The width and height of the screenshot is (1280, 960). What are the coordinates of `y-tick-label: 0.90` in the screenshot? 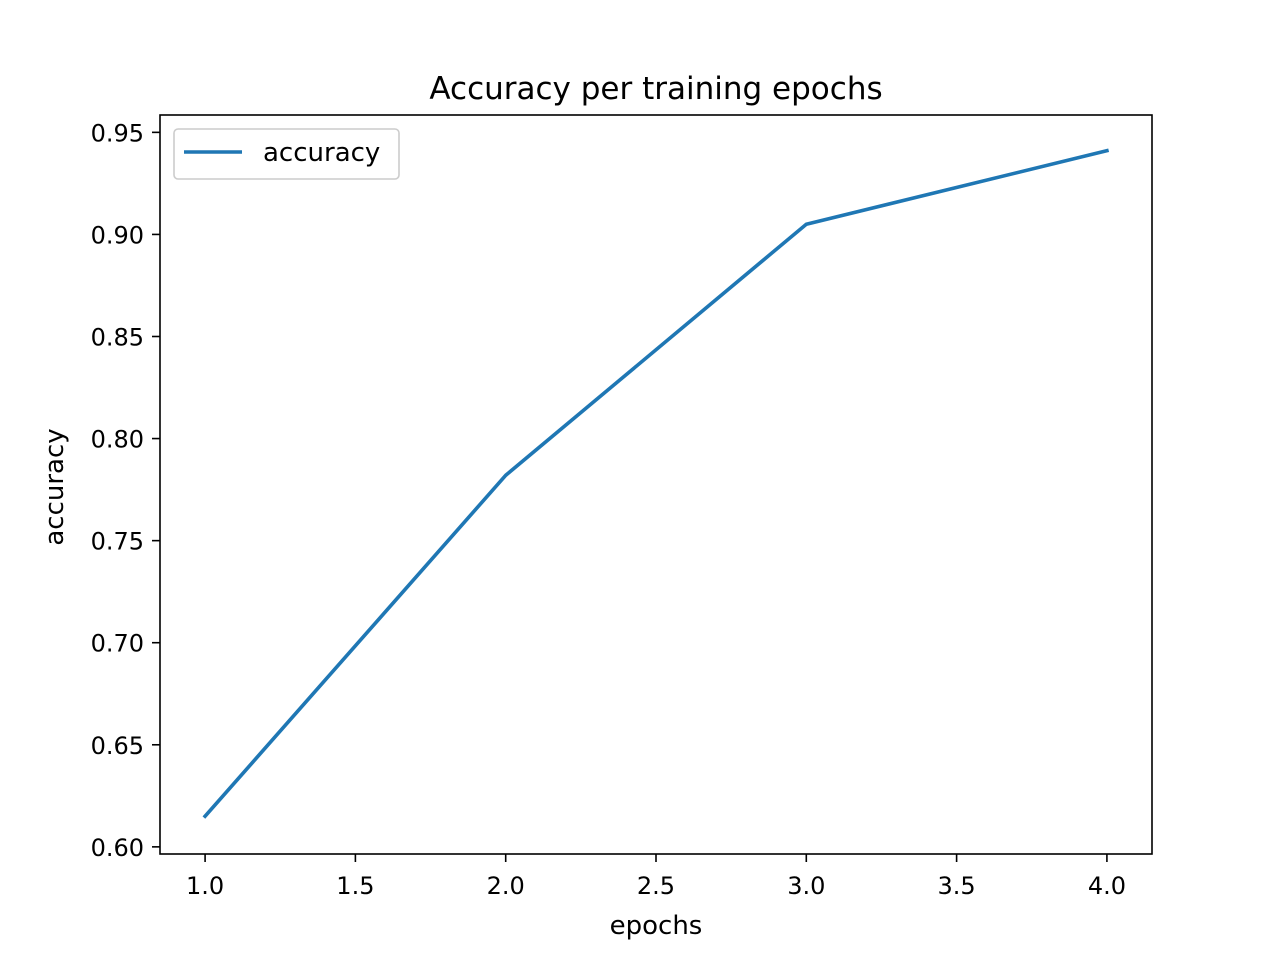 It's located at (117, 235).